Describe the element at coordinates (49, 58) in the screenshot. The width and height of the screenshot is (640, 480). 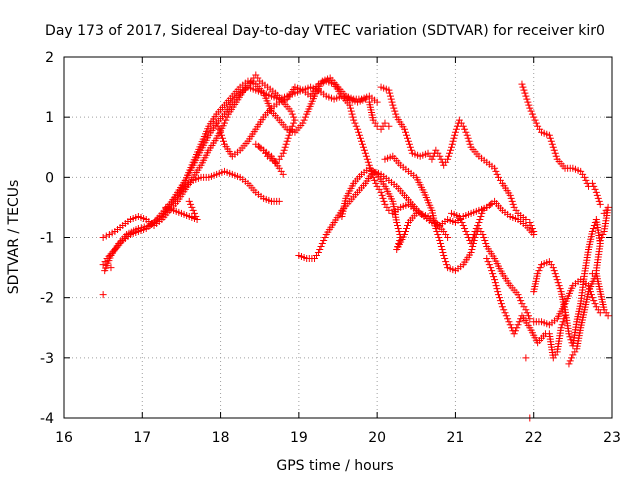
I see `y-tick-label: 2` at that location.